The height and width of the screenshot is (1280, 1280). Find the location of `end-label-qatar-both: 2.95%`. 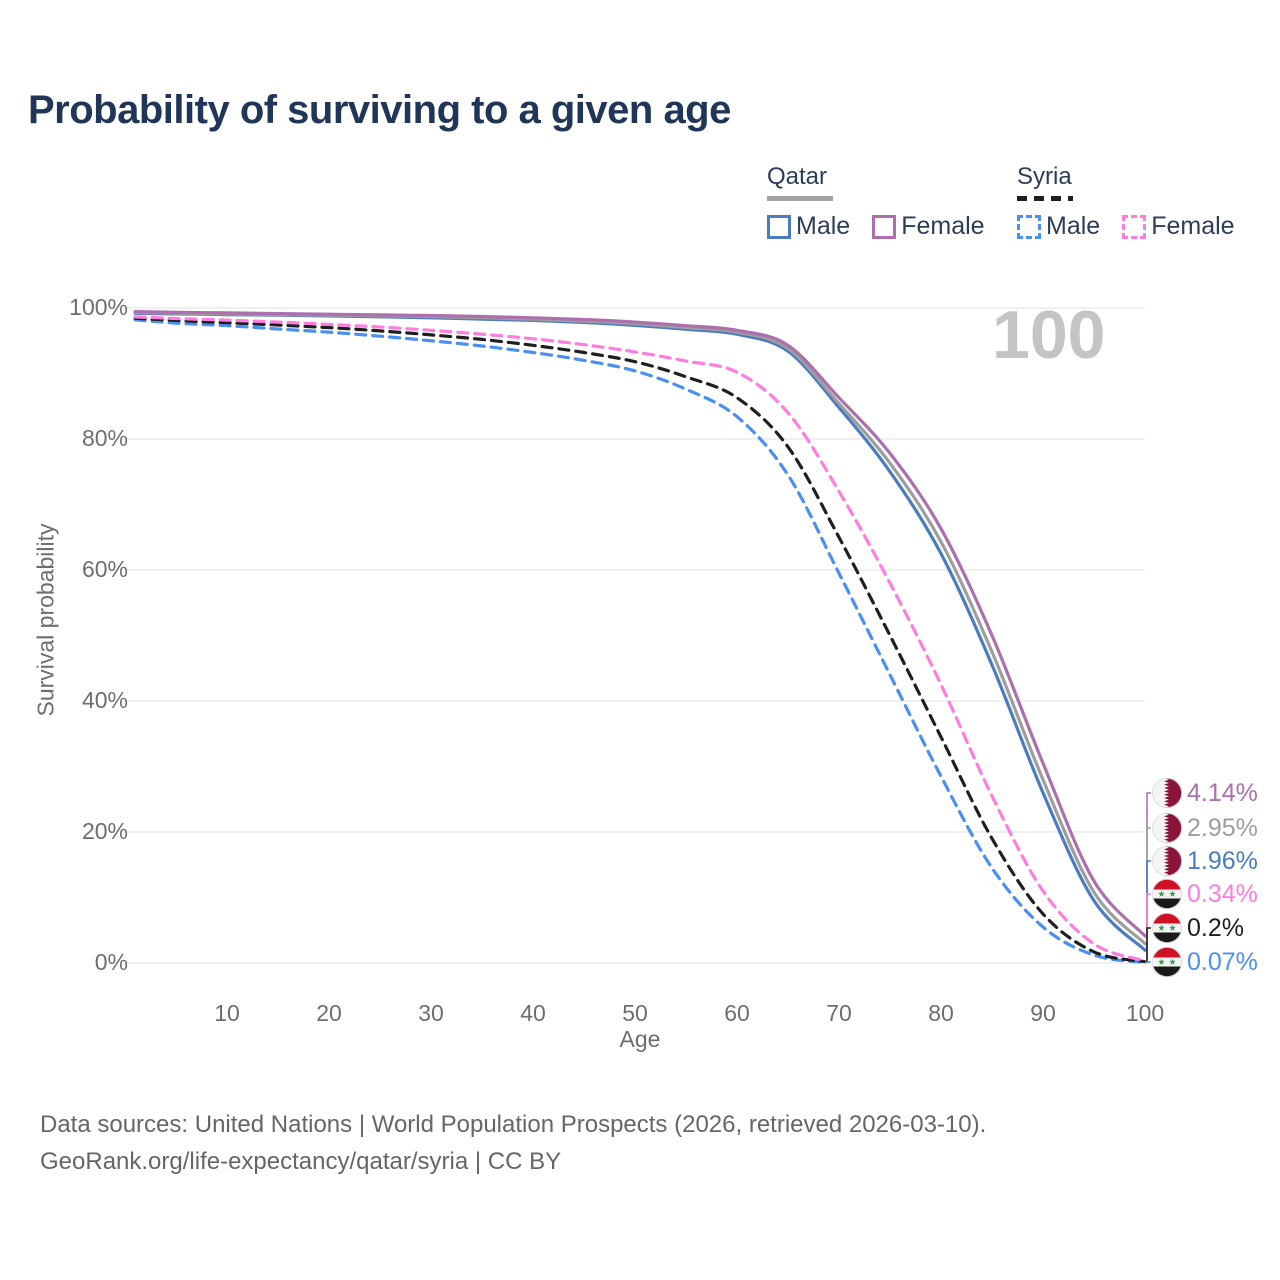

end-label-qatar-both: 2.95% is located at coordinates (1205, 828).